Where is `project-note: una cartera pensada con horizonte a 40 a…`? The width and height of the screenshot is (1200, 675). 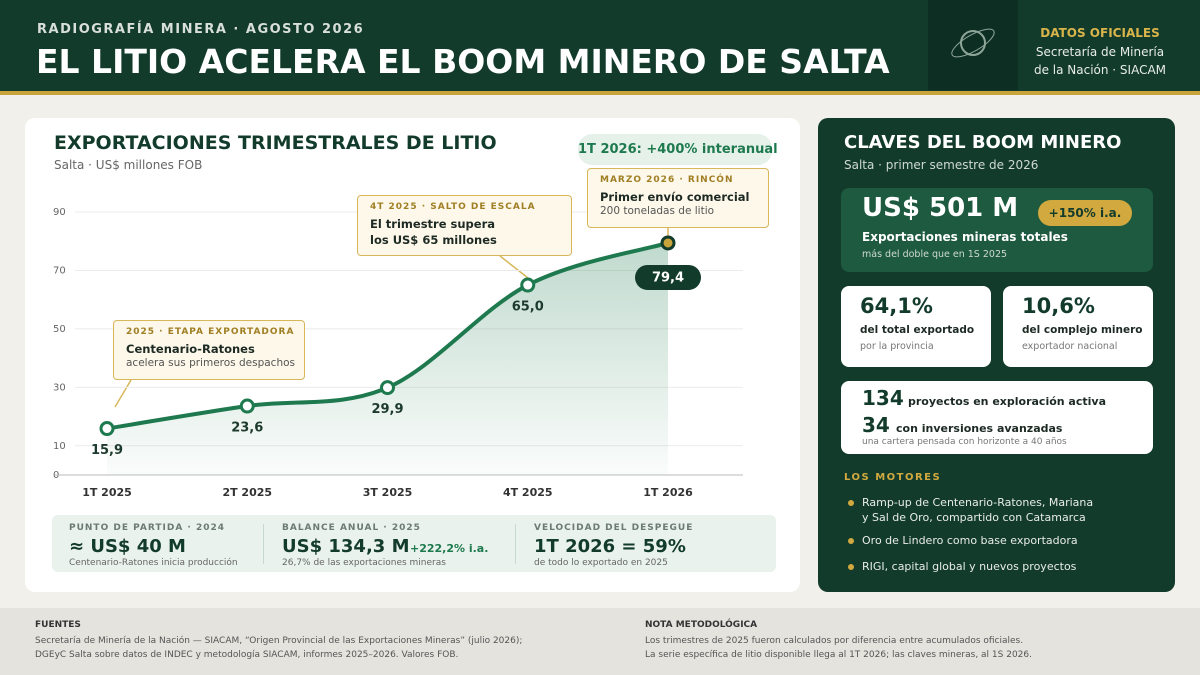
project-note: una cartera pensada con horizonte a 40 a… is located at coordinates (964, 442).